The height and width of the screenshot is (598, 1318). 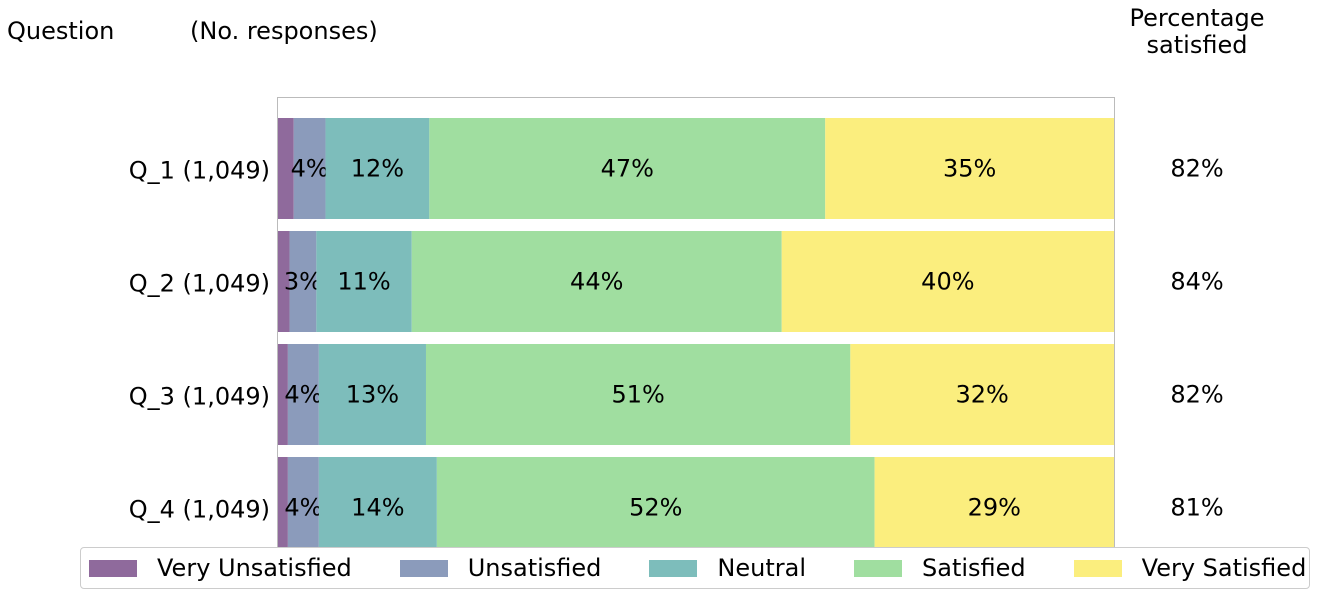 What do you see at coordinates (974, 568) in the screenshot?
I see `legend-label: Satisfied` at bounding box center [974, 568].